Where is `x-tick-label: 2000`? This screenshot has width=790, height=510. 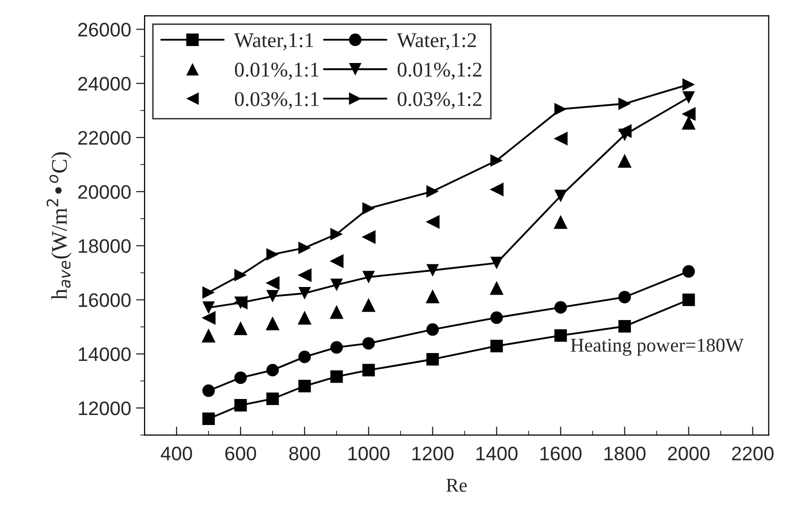 x-tick-label: 2000 is located at coordinates (689, 453).